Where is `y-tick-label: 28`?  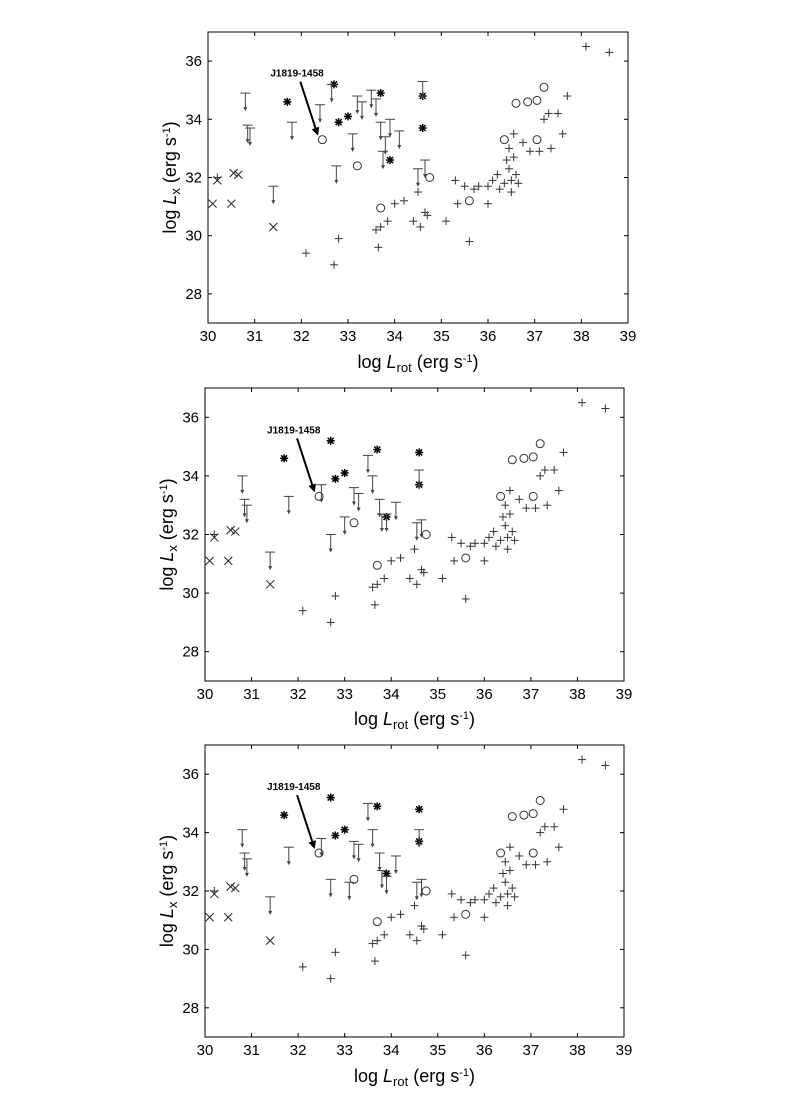
y-tick-label: 28 is located at coordinates (193, 294).